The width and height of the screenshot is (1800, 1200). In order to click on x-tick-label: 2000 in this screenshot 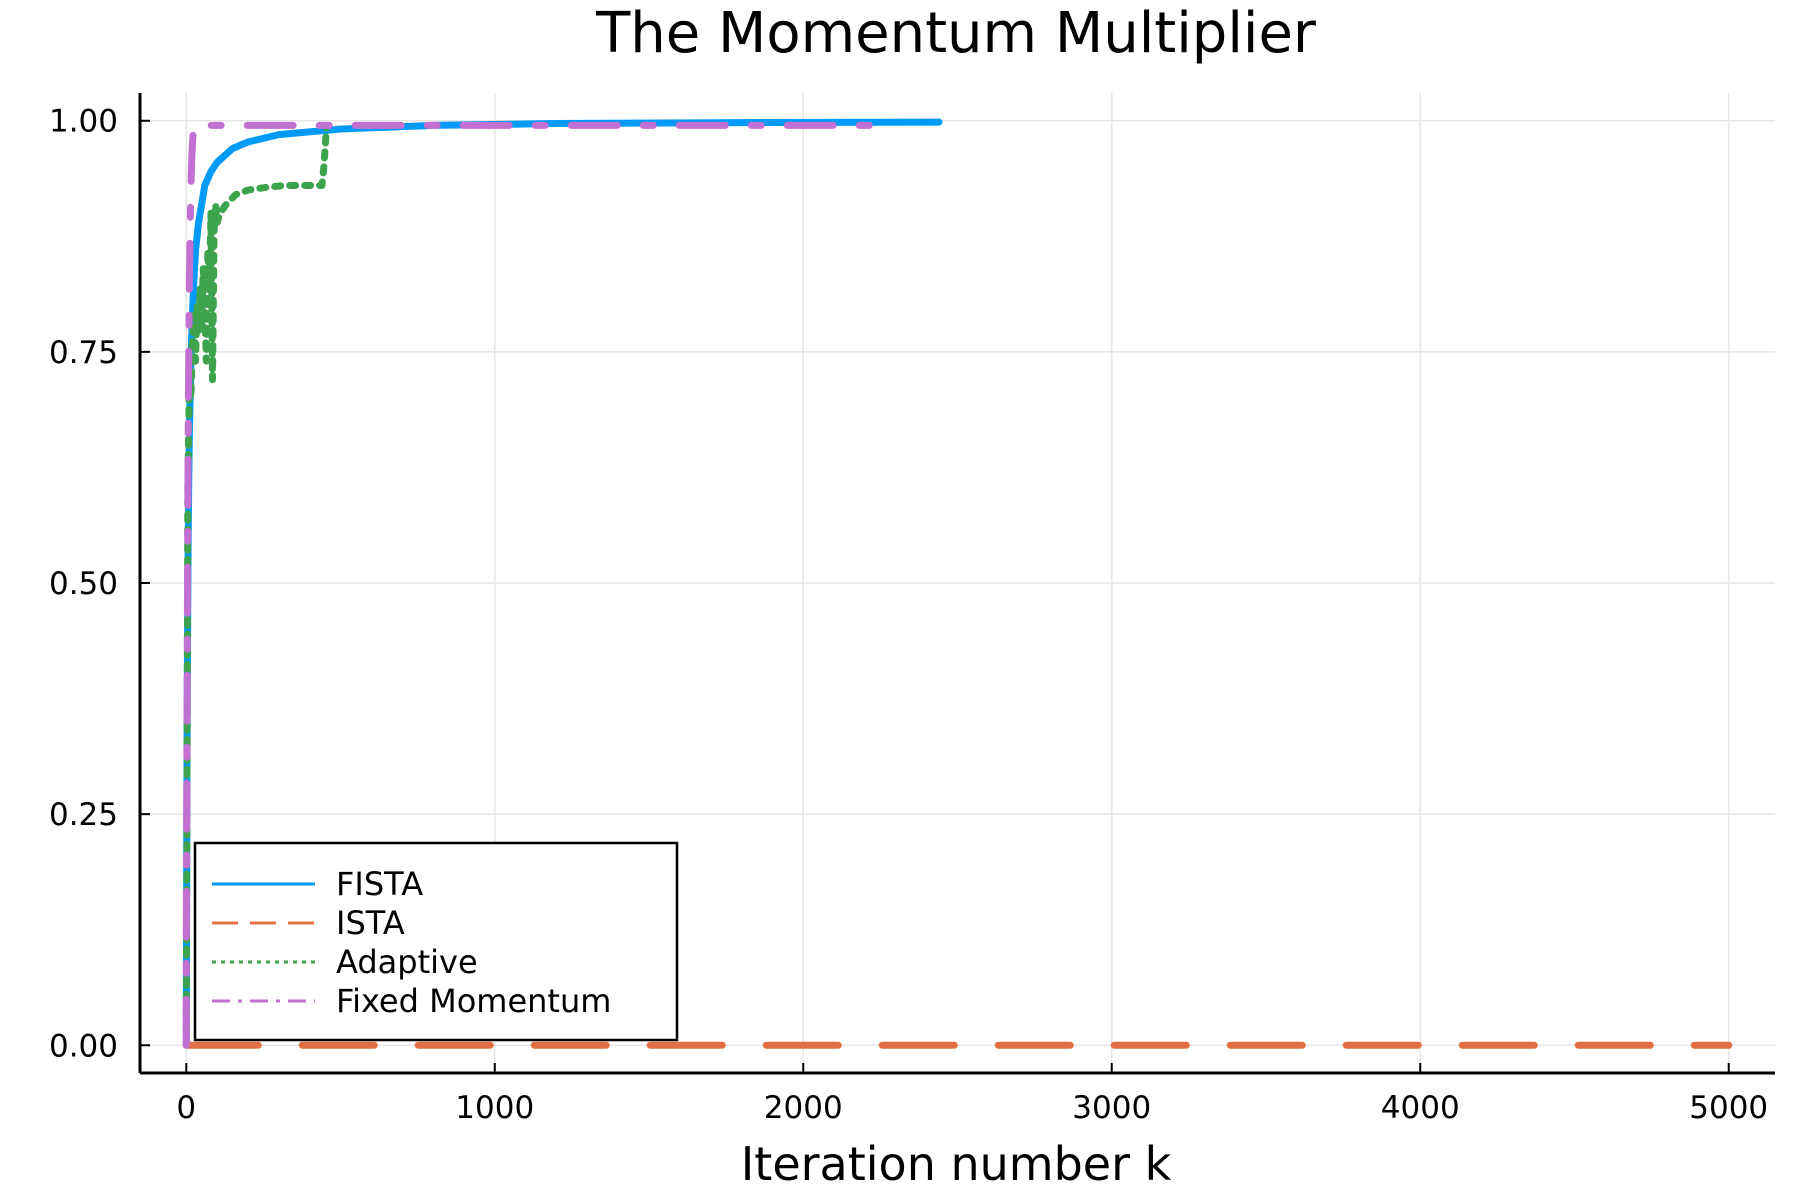, I will do `click(803, 1108)`.